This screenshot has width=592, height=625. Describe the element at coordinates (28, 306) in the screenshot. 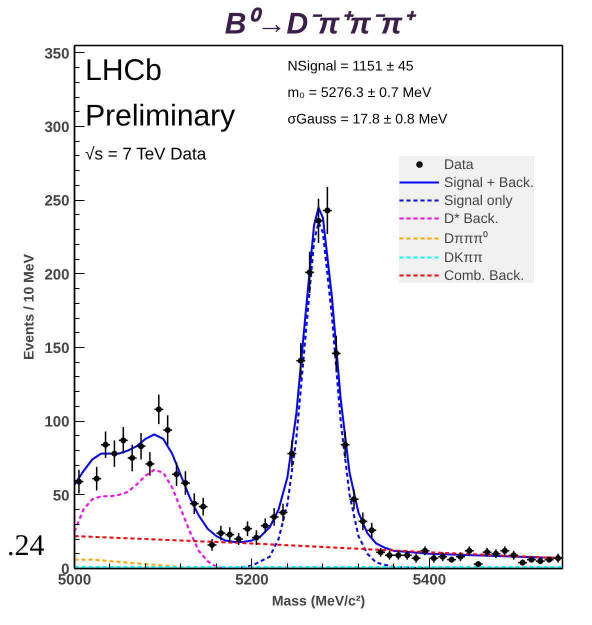

I see `y-axis-title: Events / 10 MeV` at that location.